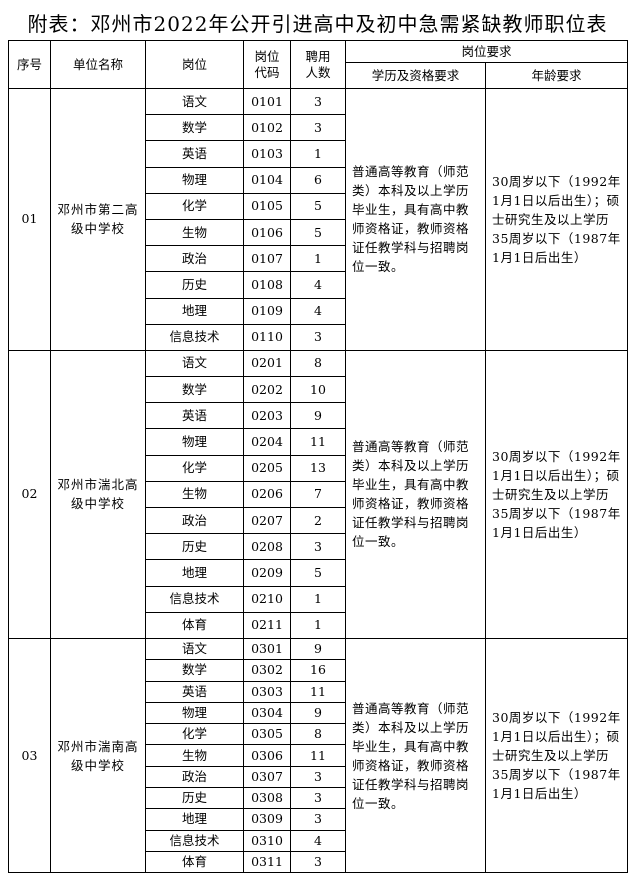  Describe the element at coordinates (267, 311) in the screenshot. I see `post-code-cell: 0109` at that location.